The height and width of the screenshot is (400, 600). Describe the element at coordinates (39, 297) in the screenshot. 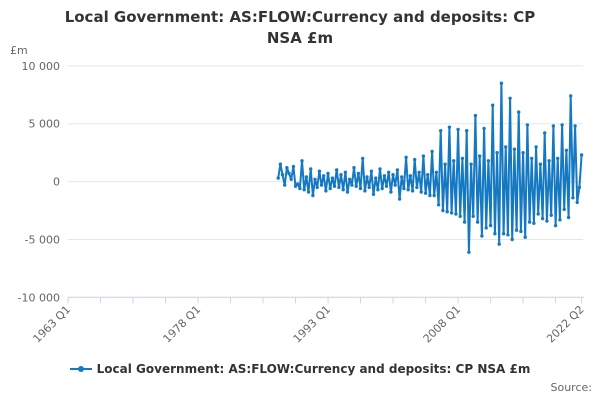

I see `y-axis-label: -10 000` at that location.